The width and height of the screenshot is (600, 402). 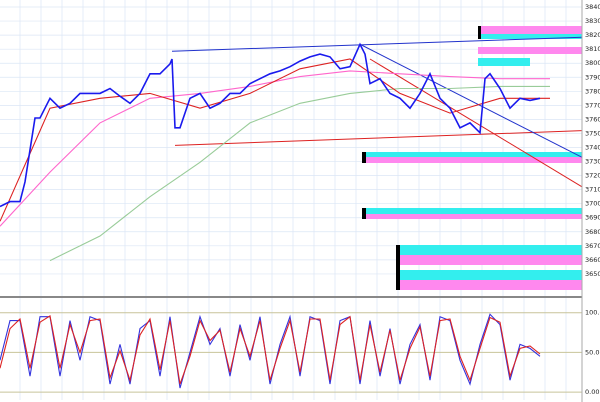 What do you see at coordinates (592, 392) in the screenshot?
I see `y-tick-label: 0.00` at bounding box center [592, 392].